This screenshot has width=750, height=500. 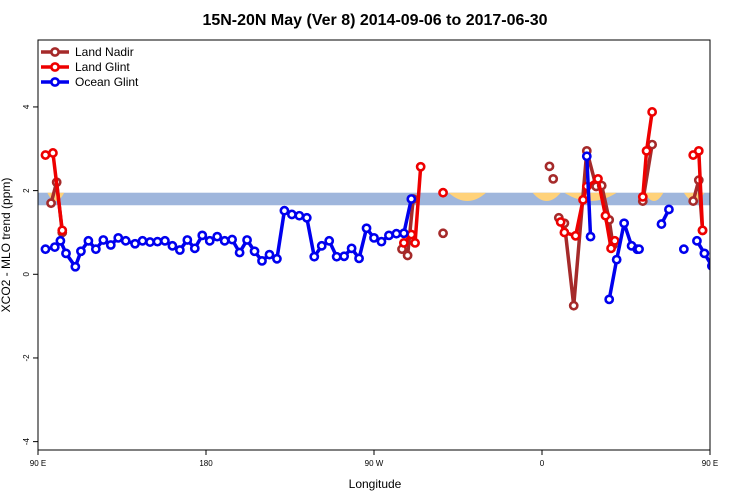 What do you see at coordinates (85, 67) in the screenshot?
I see `legend-item: Land Glint` at bounding box center [85, 67].